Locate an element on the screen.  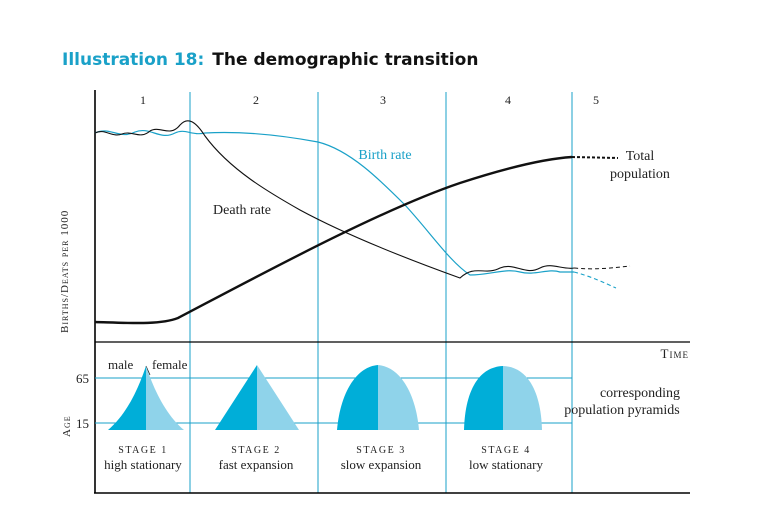
total-population-label-line2: population is located at coordinates (640, 174).